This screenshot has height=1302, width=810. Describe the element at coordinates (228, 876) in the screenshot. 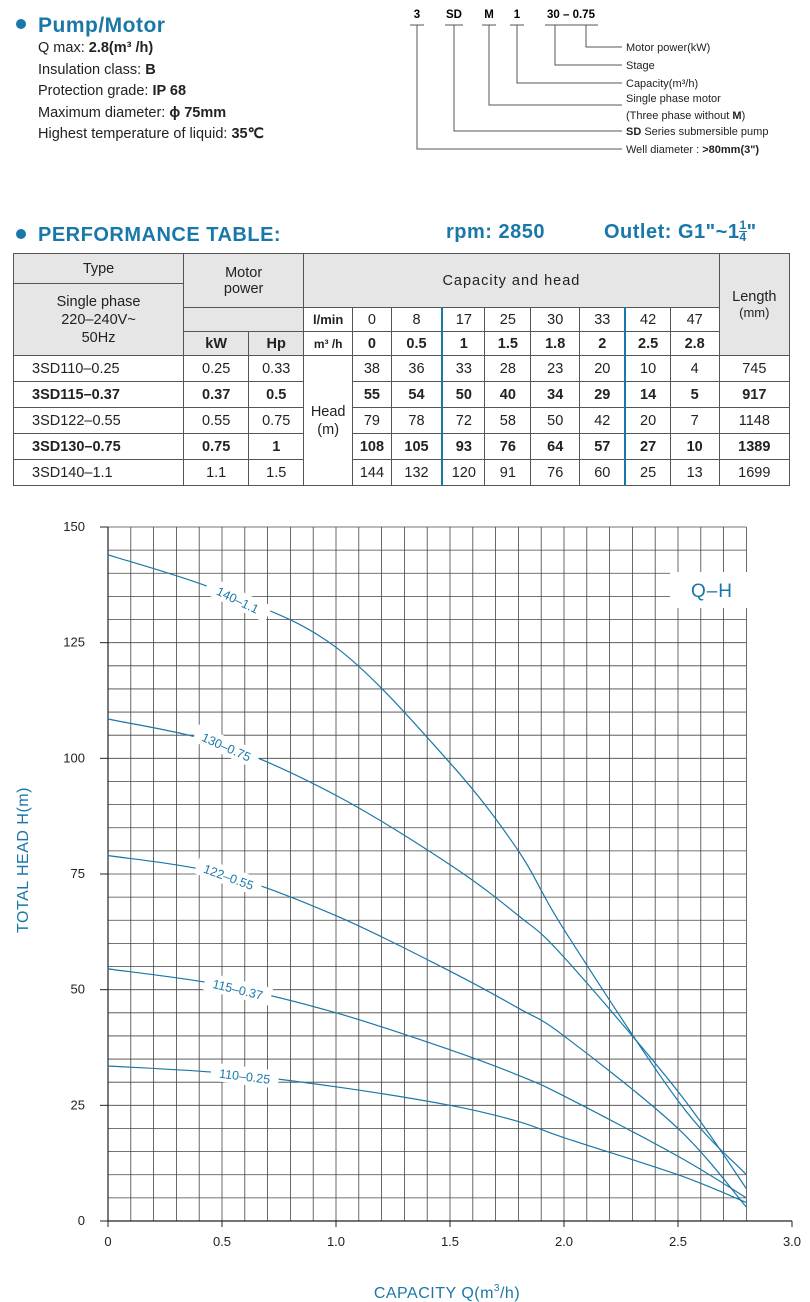

I see `curve-label: 122–0.55` at that location.